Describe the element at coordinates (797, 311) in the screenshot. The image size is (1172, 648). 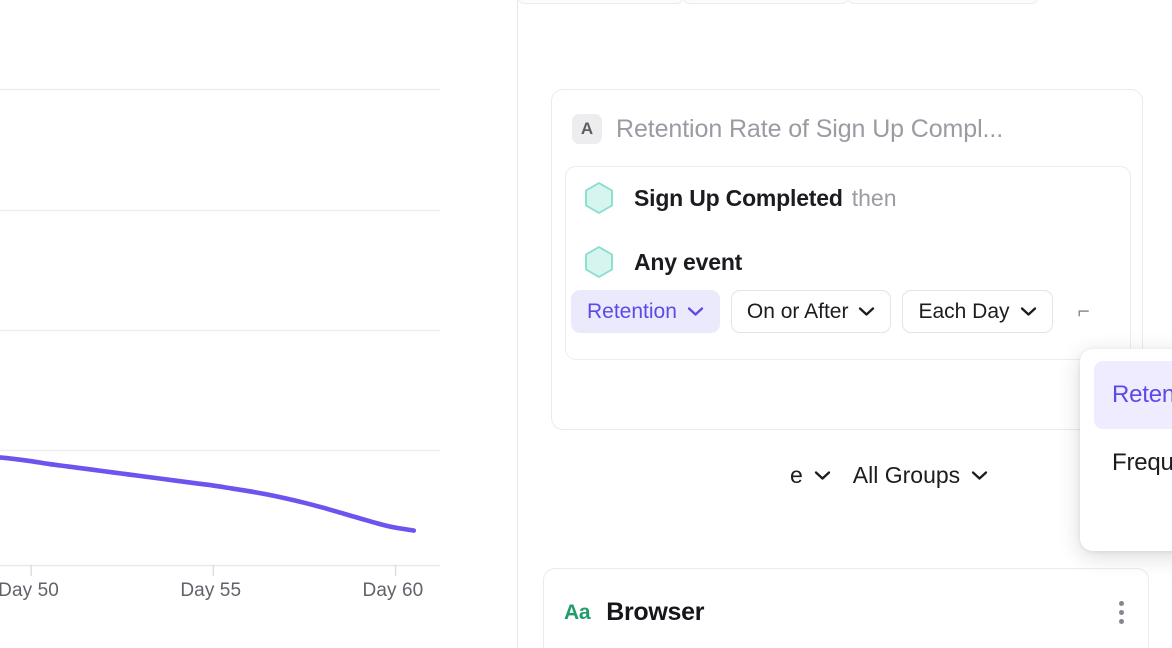
I see `time-operator-label: On or After` at that location.